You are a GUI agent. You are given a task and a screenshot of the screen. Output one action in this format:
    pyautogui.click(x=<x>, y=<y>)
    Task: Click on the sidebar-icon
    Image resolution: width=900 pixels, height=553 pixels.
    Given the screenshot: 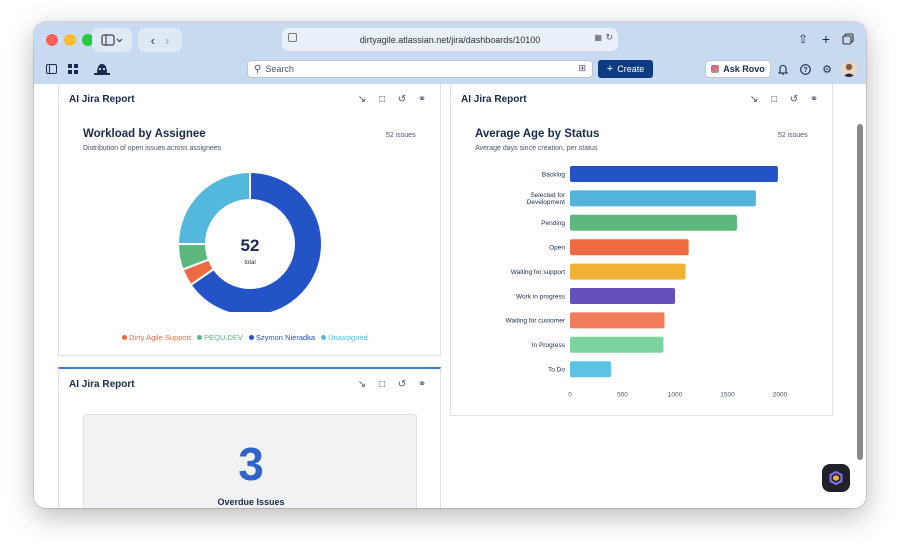 What is the action you would take?
    pyautogui.click(x=112, y=40)
    